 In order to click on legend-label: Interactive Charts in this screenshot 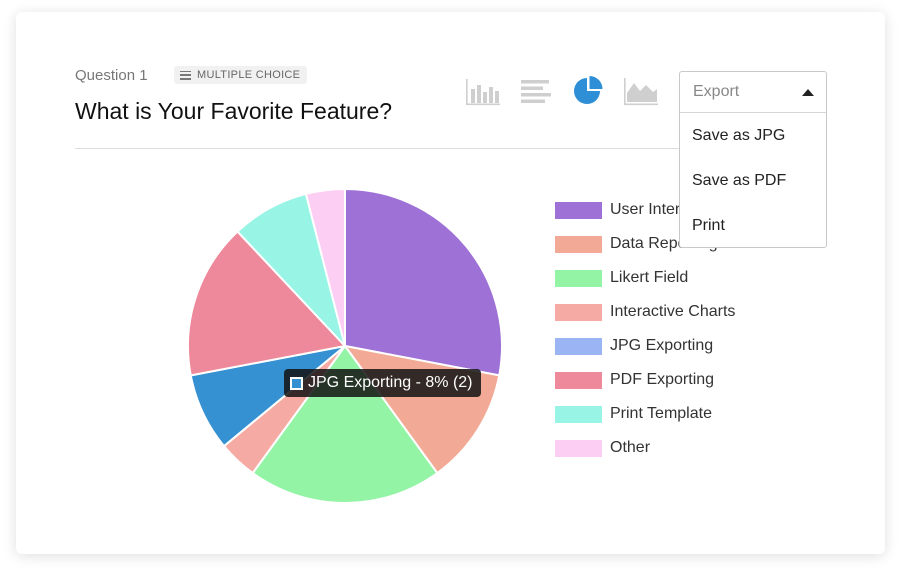, I will do `click(673, 311)`.